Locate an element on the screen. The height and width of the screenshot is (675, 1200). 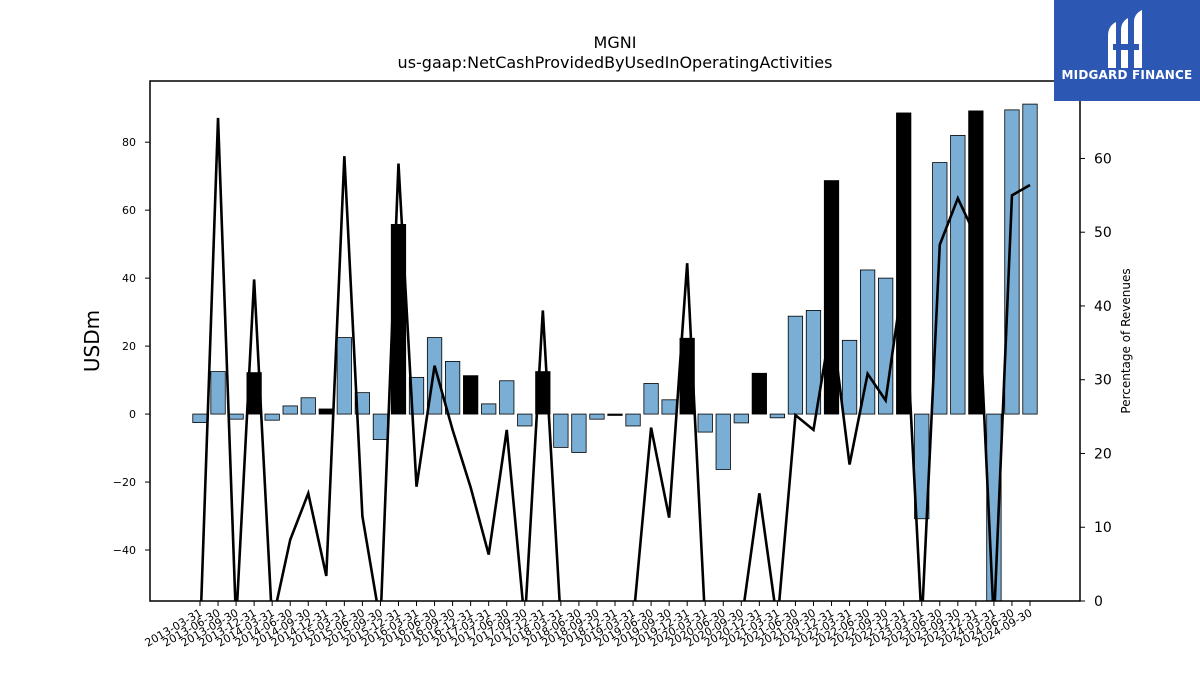
y-tick-label--20: −20 is located at coordinates (124, 482).